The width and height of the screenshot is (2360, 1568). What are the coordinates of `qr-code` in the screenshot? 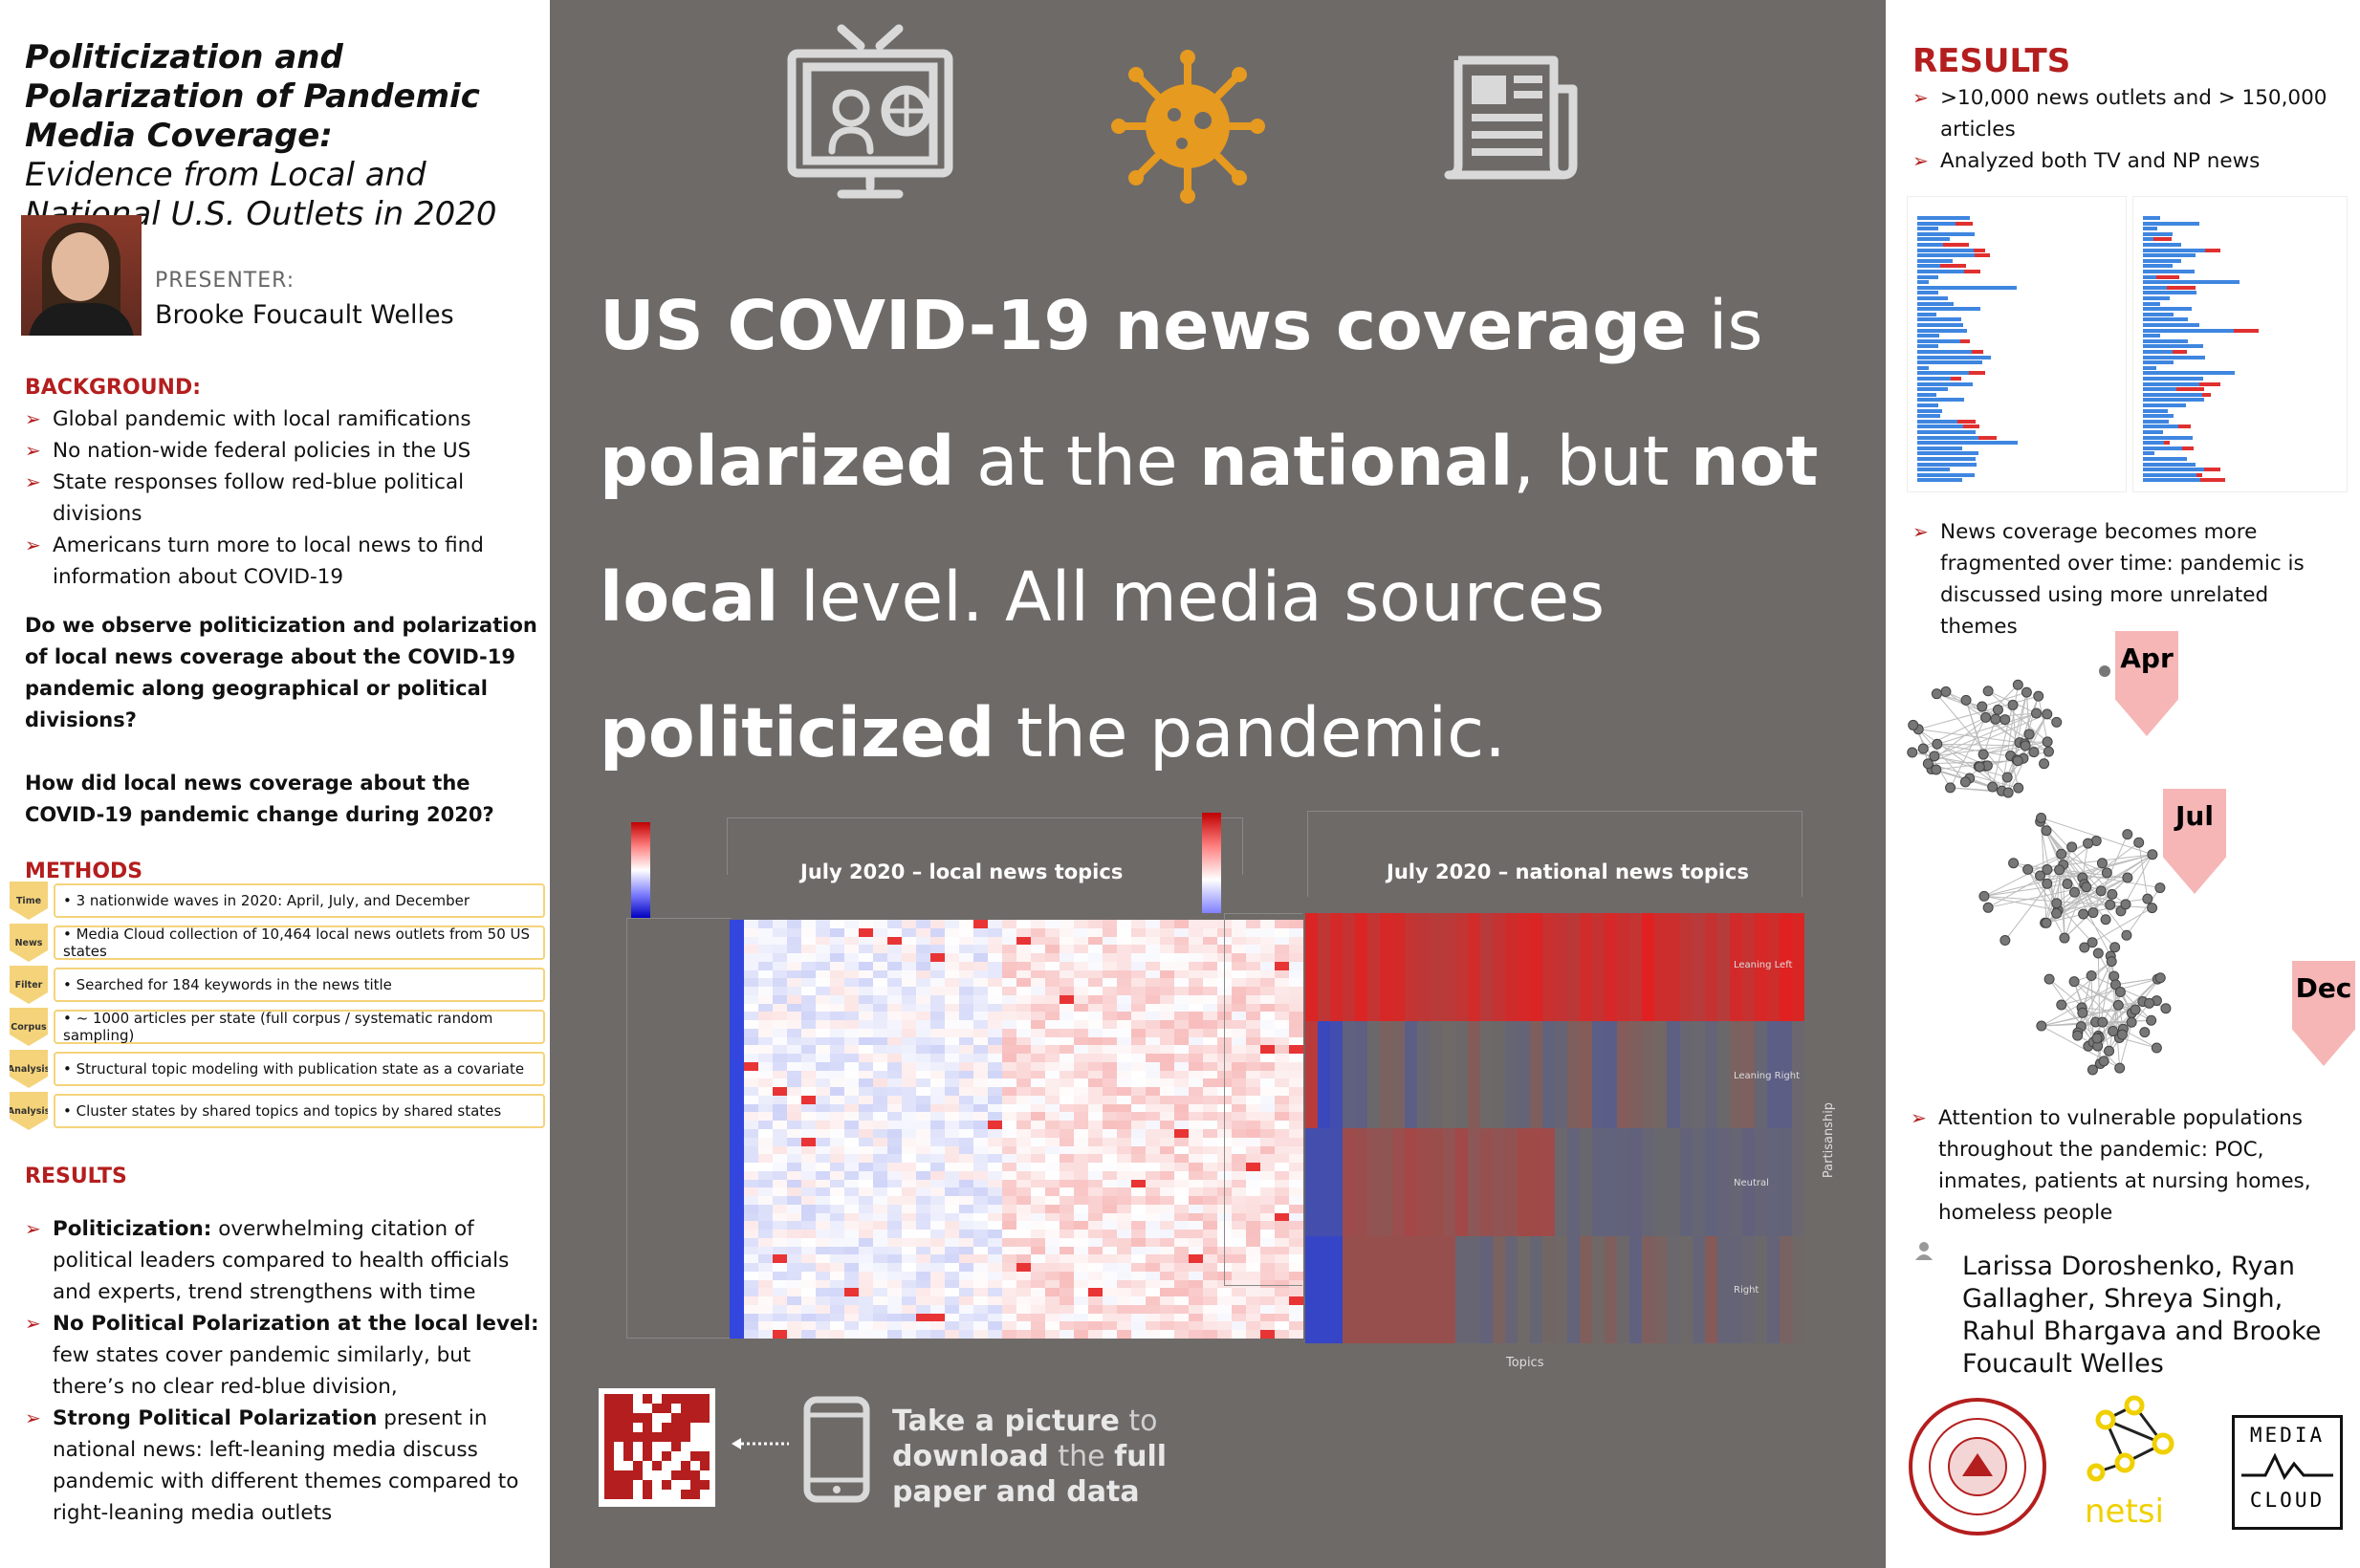 It's located at (657, 1447).